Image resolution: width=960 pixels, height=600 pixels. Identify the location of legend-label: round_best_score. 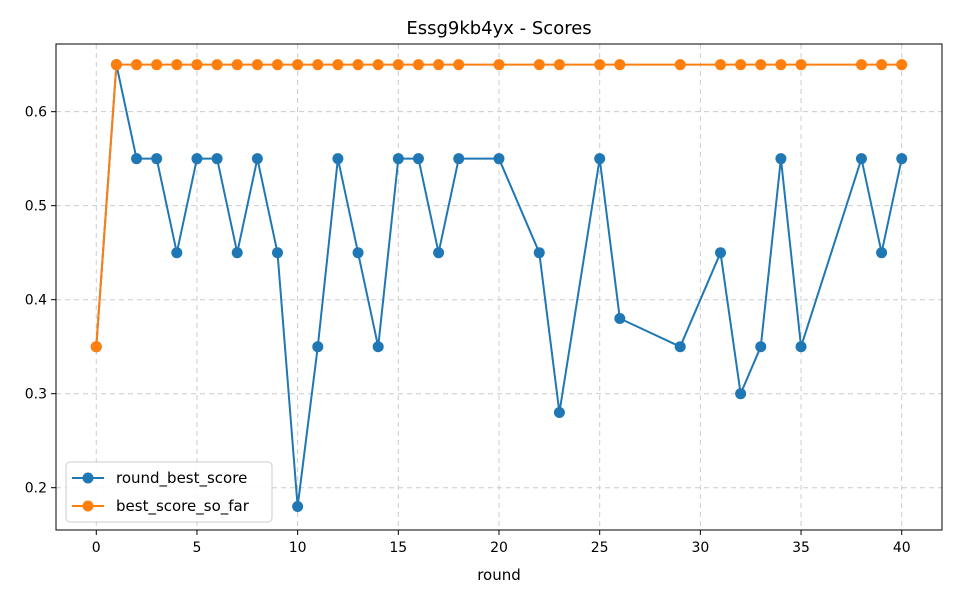
(181, 478).